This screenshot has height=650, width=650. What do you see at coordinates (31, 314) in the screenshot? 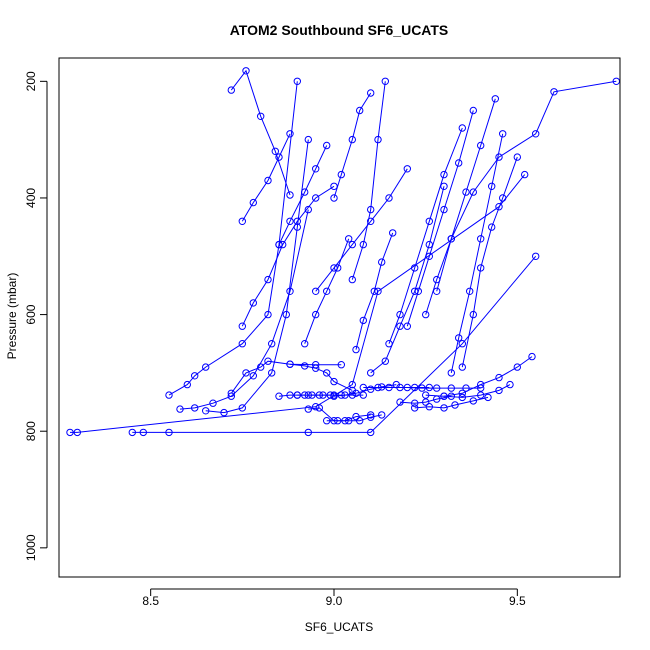
I see `y-tick-label: 600` at bounding box center [31, 314].